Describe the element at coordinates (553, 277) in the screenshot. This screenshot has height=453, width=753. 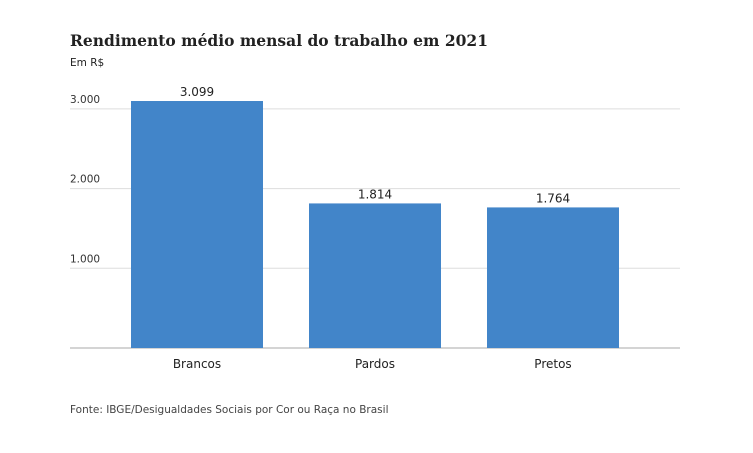
I see `bar-pretos` at that location.